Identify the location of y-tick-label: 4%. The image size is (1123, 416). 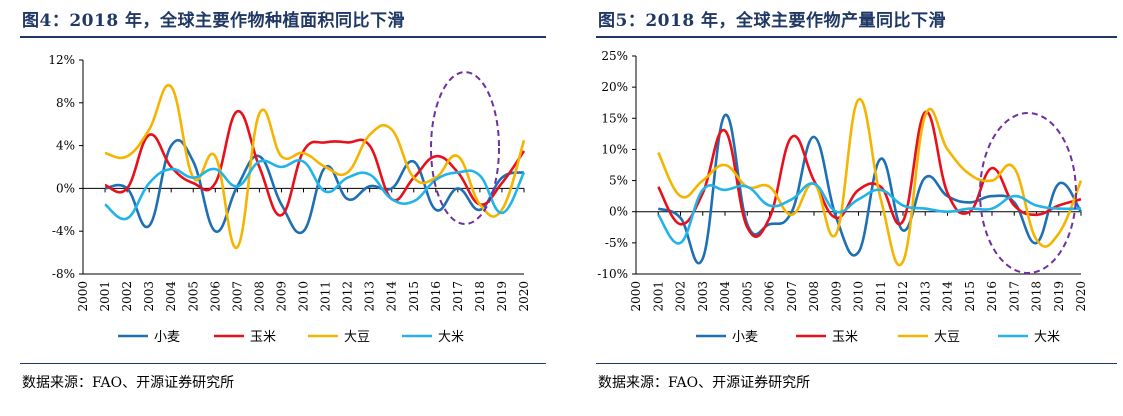
(65, 146).